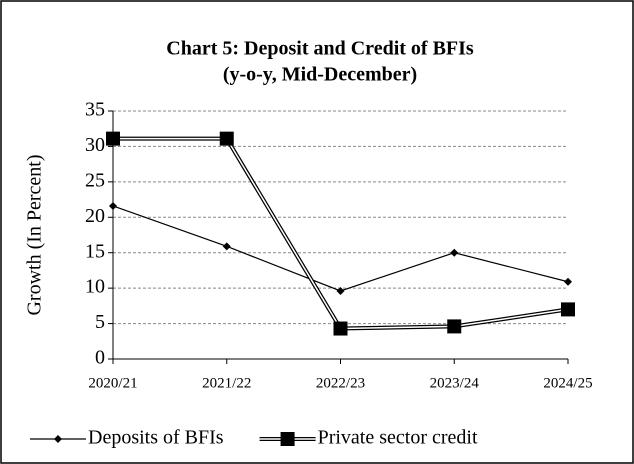  Describe the element at coordinates (95, 110) in the screenshot. I see `y-tick-label: 35` at that location.